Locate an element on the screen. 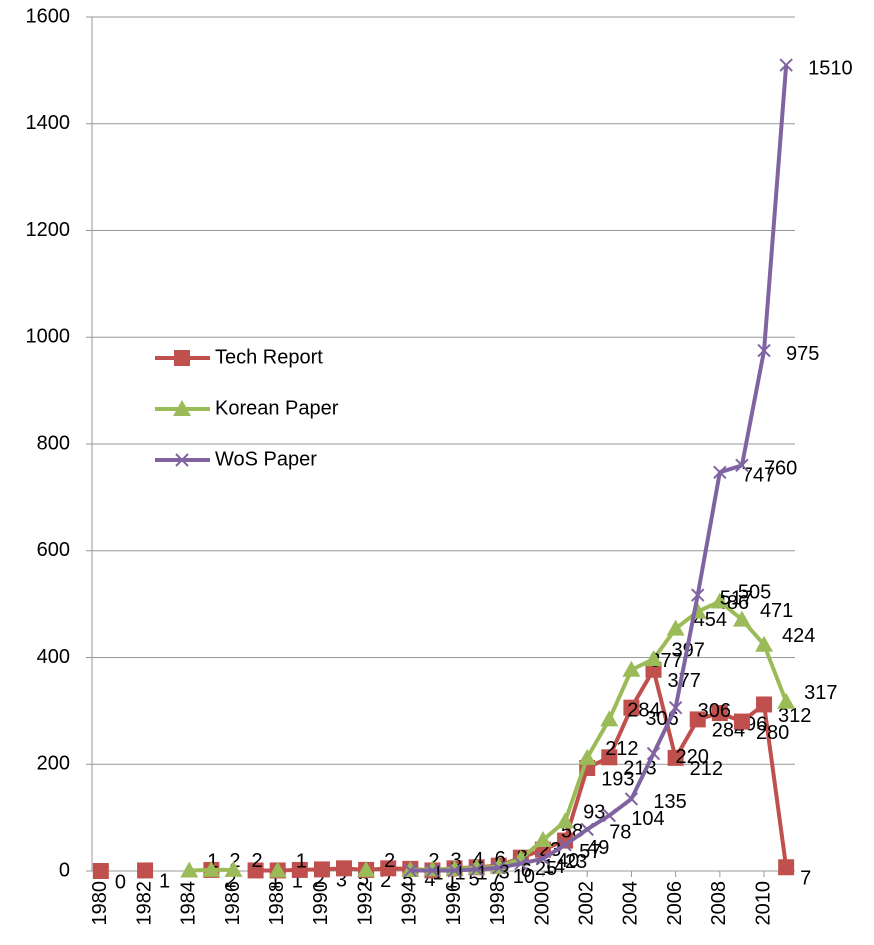 This screenshot has width=874, height=945. data-label: 284 is located at coordinates (643, 711).